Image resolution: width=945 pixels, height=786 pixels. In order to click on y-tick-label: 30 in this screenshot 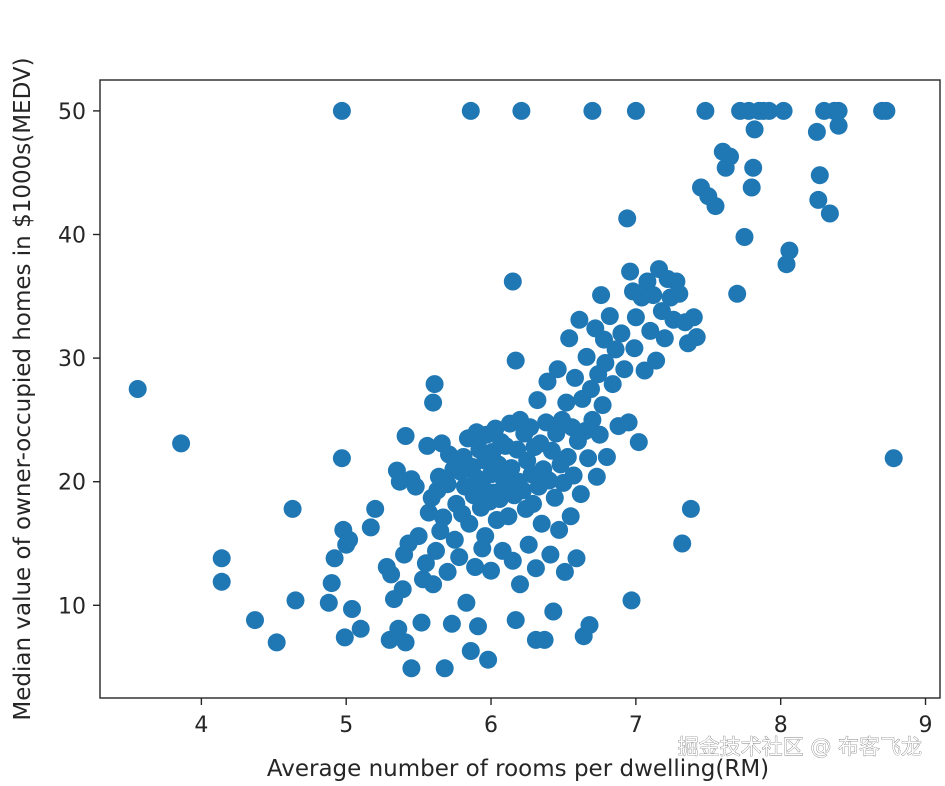, I will do `click(72, 359)`.